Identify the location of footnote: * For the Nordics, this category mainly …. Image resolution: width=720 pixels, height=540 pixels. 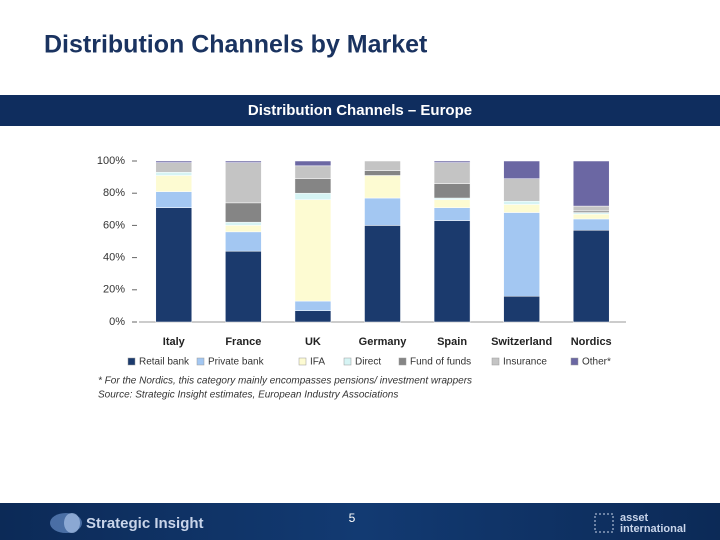
(285, 381).